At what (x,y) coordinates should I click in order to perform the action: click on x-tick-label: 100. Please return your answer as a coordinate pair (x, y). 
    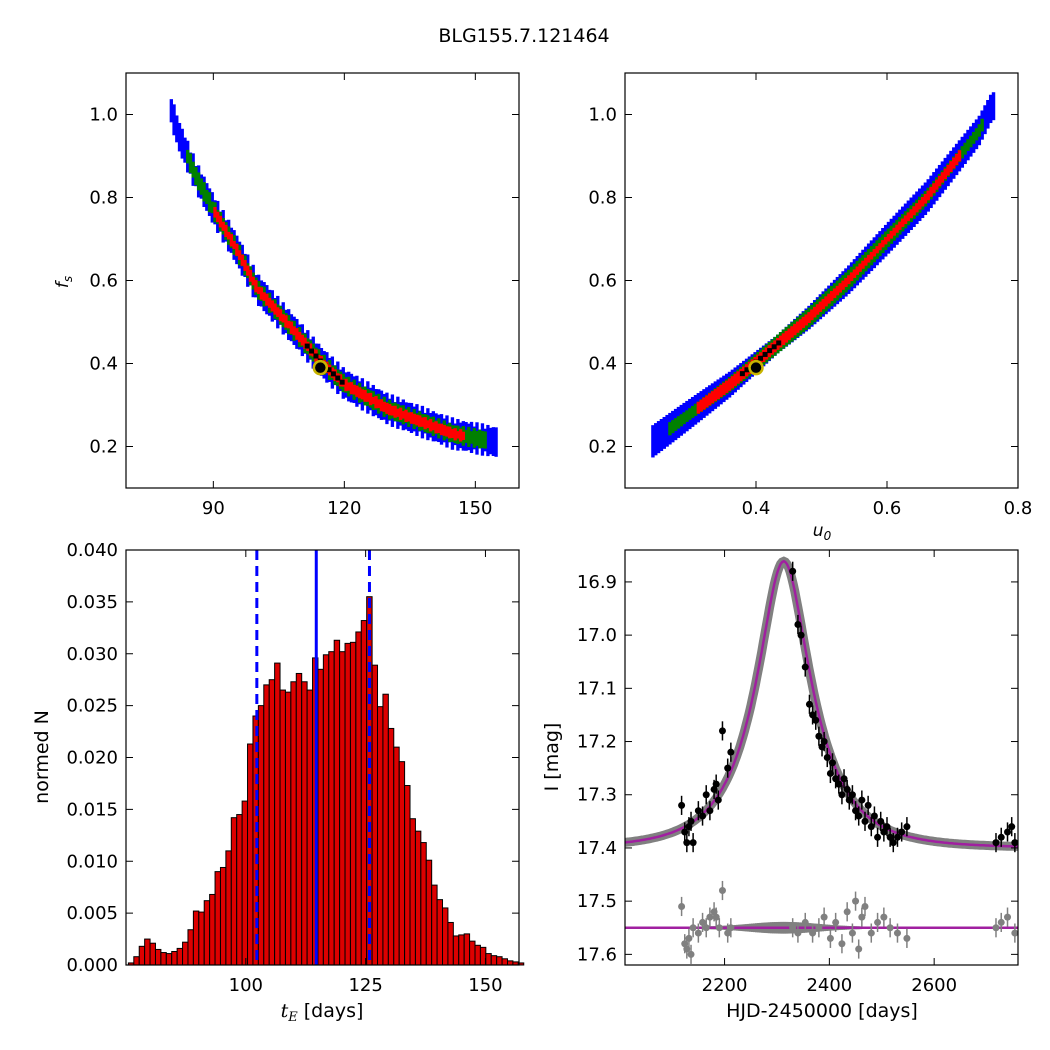
    Looking at the image, I should click on (246, 985).